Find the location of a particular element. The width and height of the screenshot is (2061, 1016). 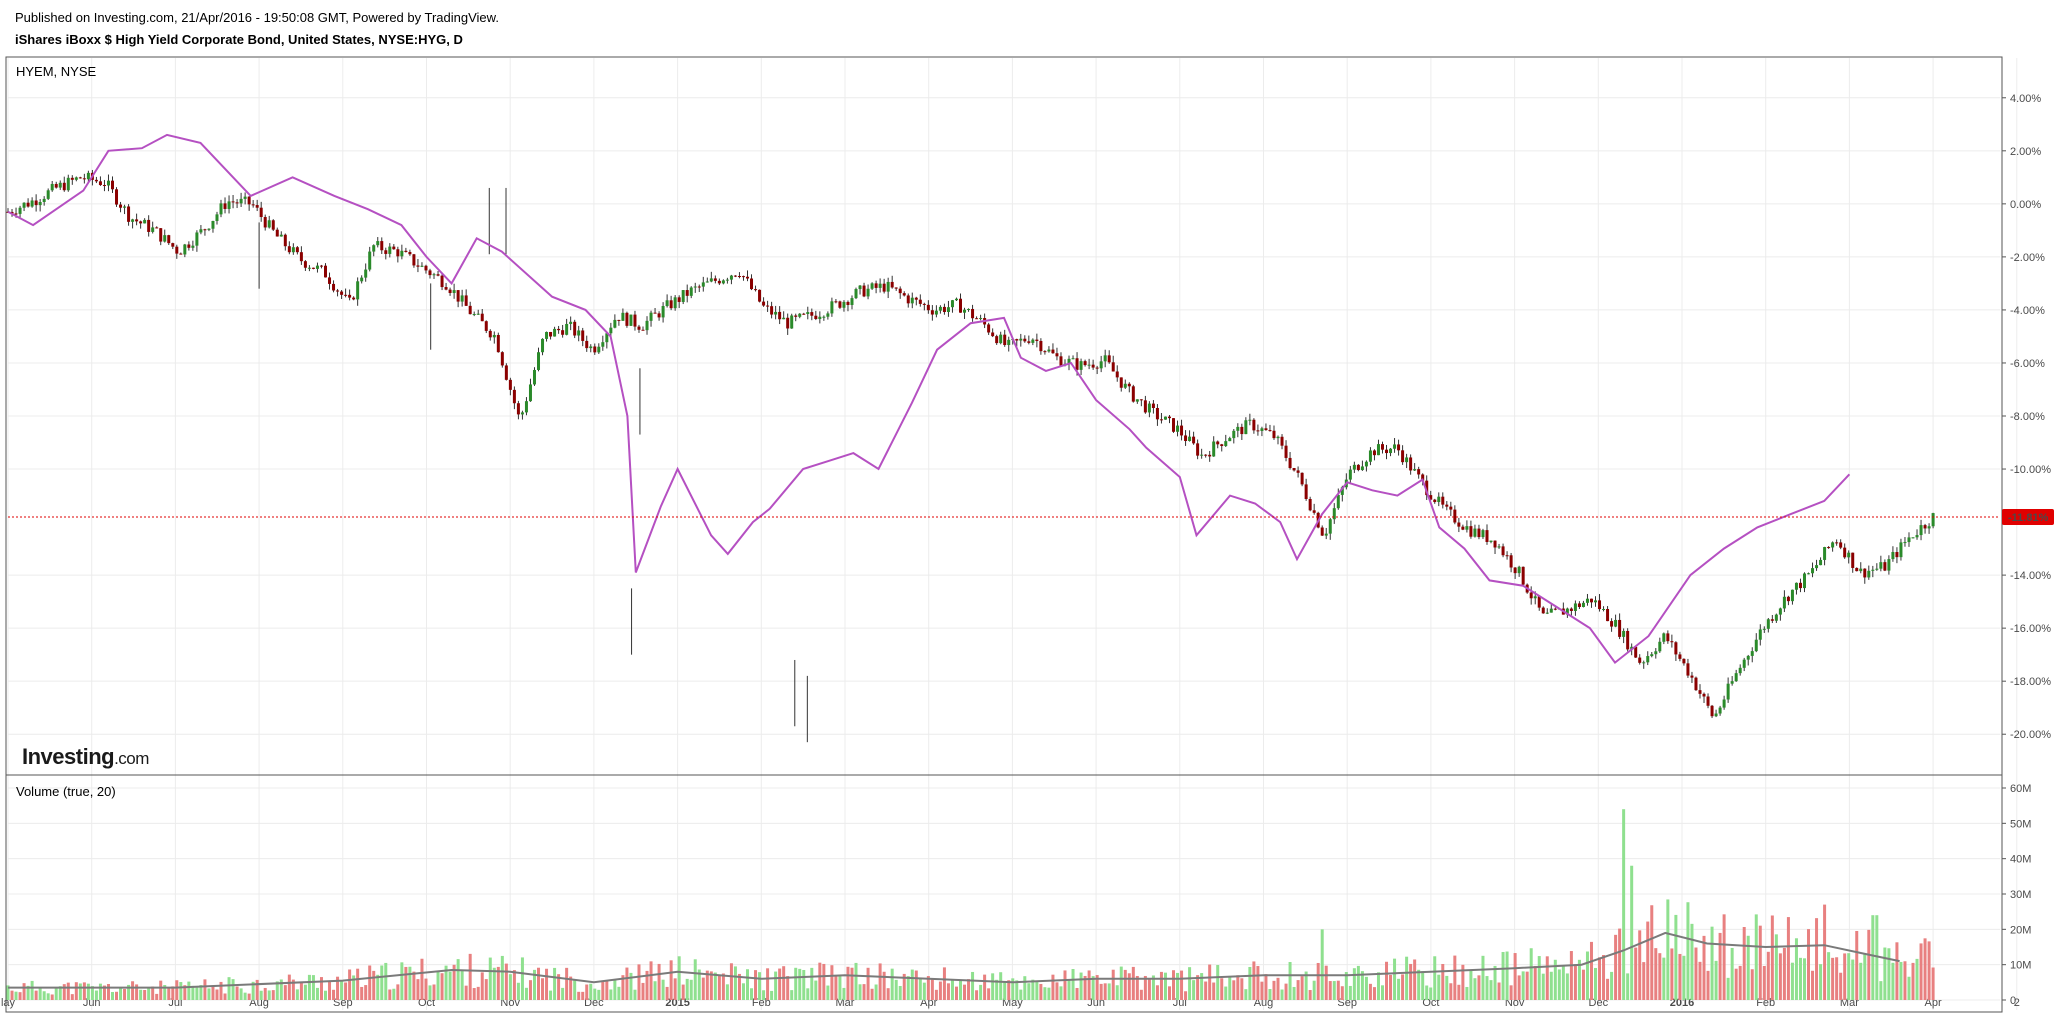

time-tick-label: 2 is located at coordinates (2017, 1003).